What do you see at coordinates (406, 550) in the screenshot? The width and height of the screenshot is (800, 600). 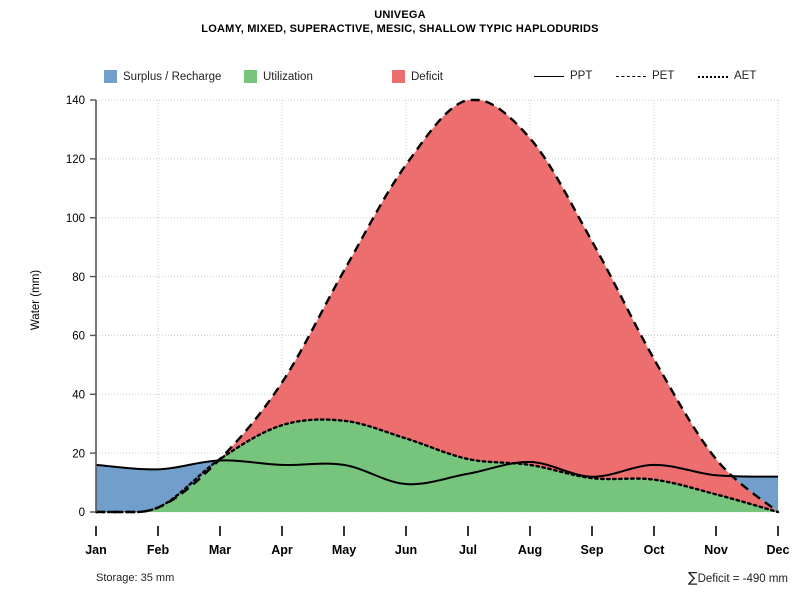 I see `x-tick-label-jun: Jun` at bounding box center [406, 550].